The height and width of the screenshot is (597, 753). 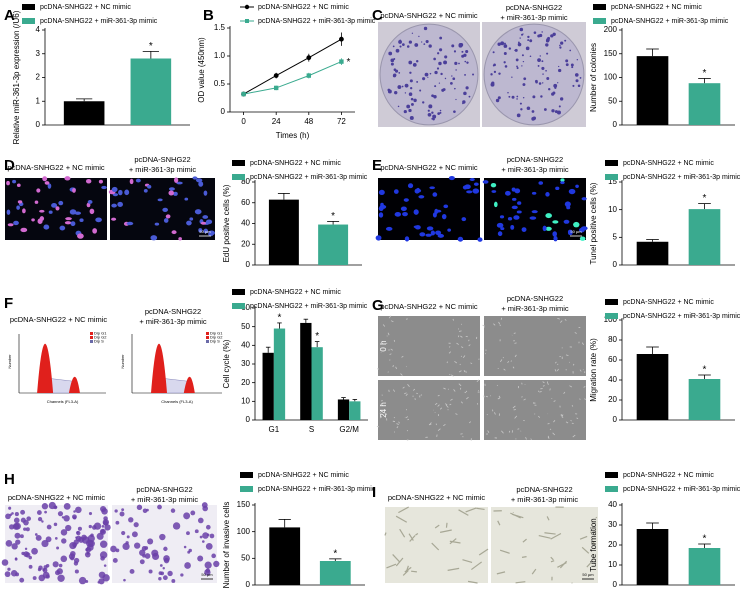 I want to click on legend-label: pcDNA-SNHG22 + miR-361-3p mimic, so click(x=682, y=177).